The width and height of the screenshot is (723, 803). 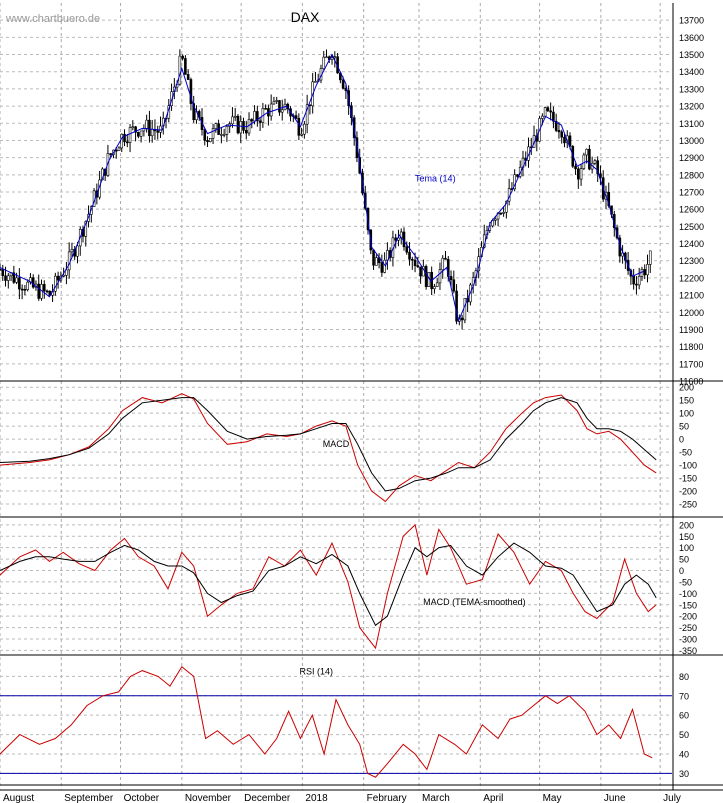 I want to click on month-label: September, so click(x=89, y=798).